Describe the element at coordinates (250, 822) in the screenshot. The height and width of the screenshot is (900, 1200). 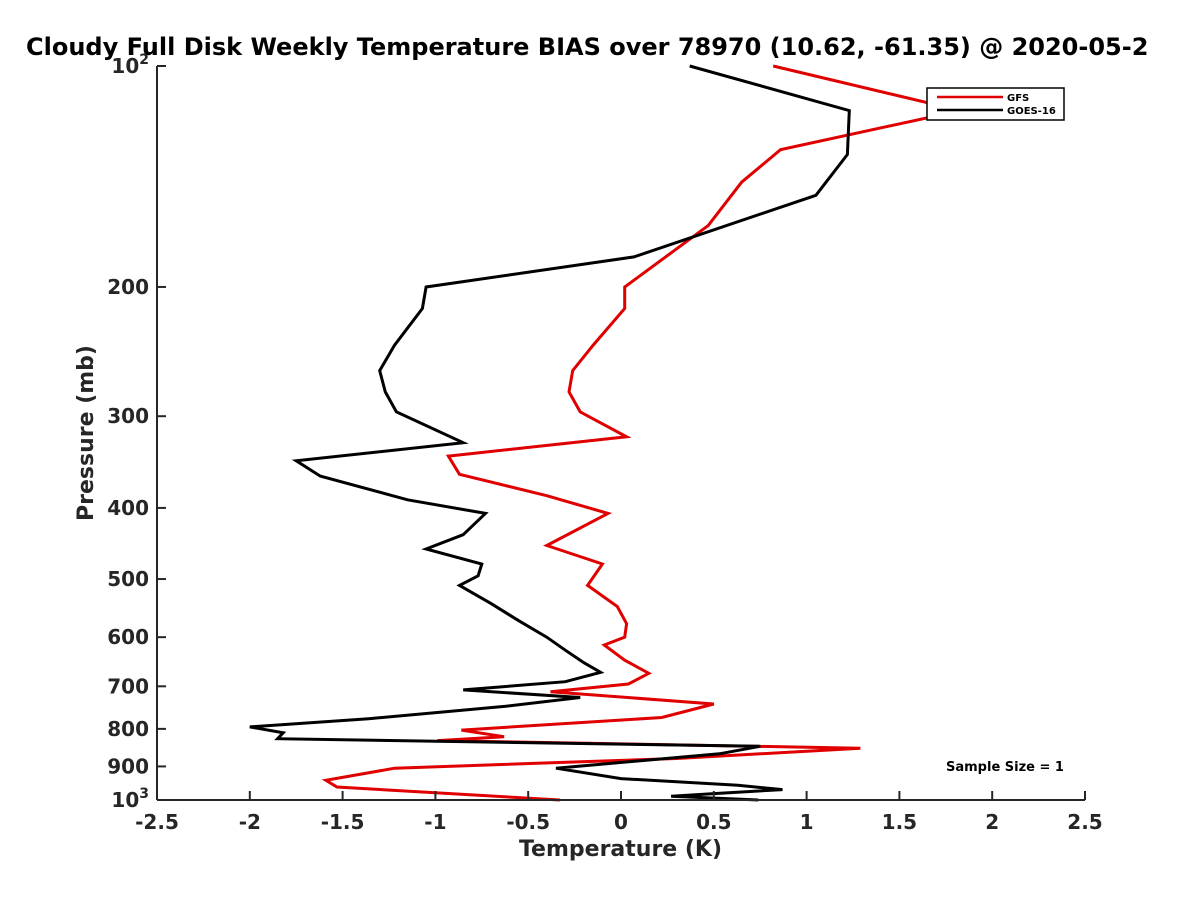
I see `x-tick-label: -2` at that location.